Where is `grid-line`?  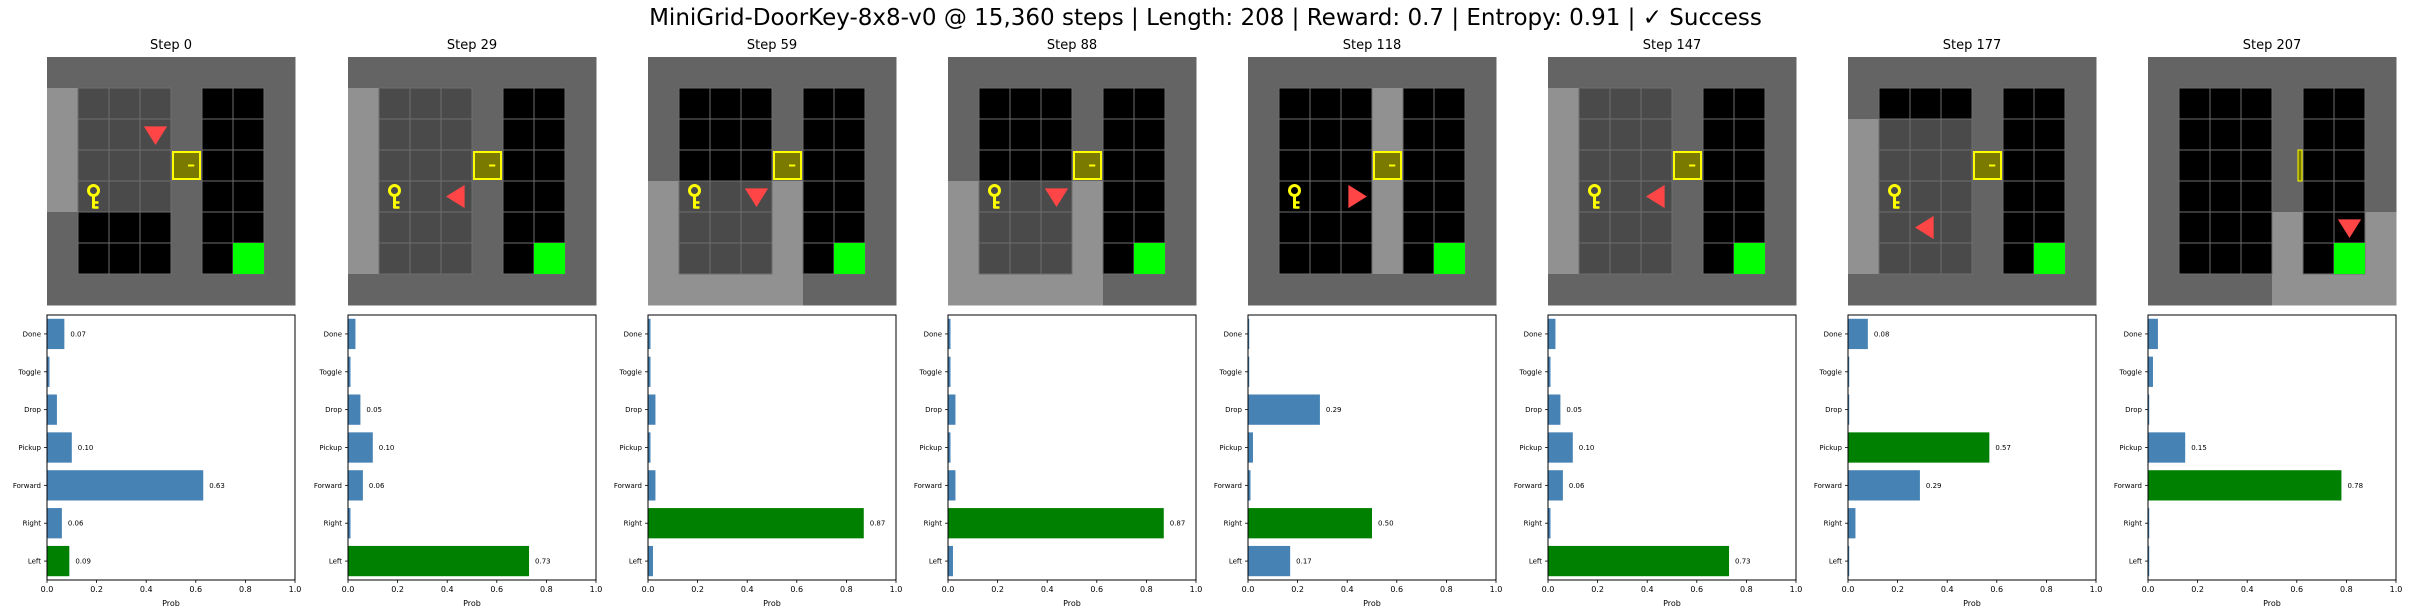 grid-line is located at coordinates (2256, 258).